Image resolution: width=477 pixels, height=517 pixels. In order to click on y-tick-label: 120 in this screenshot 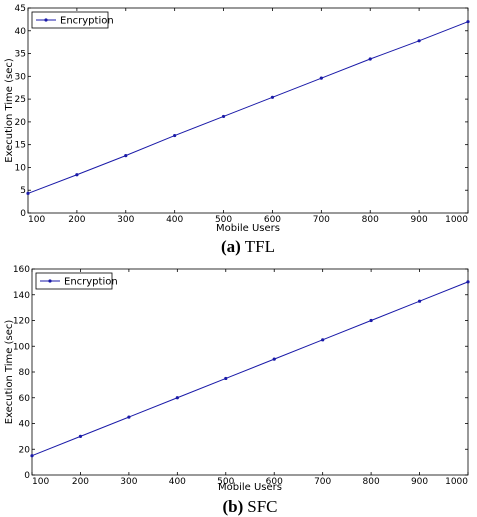, I will do `click(21, 322)`.